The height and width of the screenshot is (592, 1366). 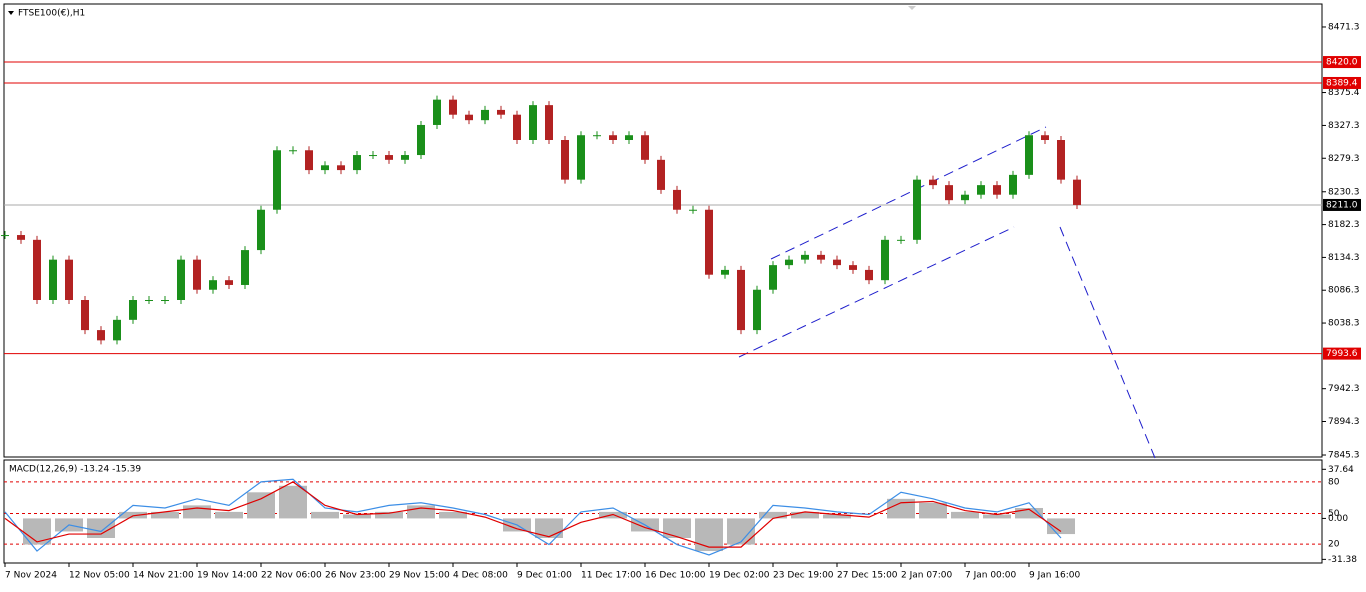 What do you see at coordinates (803, 576) in the screenshot?
I see `x-tick-label: 23 Dec 19:00` at bounding box center [803, 576].